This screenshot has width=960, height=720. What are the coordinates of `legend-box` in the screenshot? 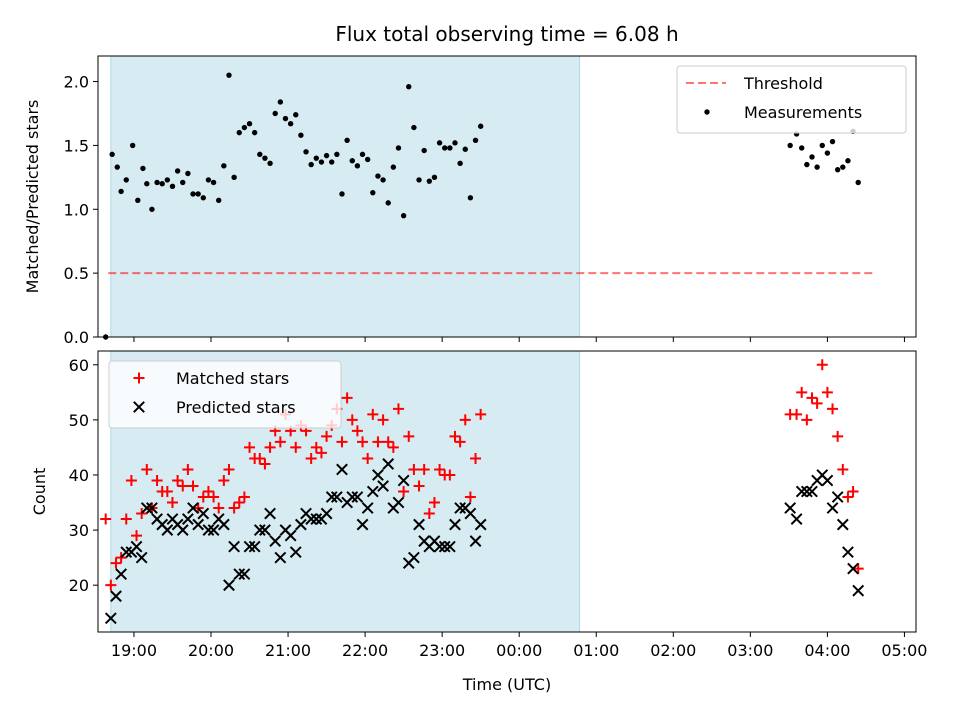 It's located at (225, 394).